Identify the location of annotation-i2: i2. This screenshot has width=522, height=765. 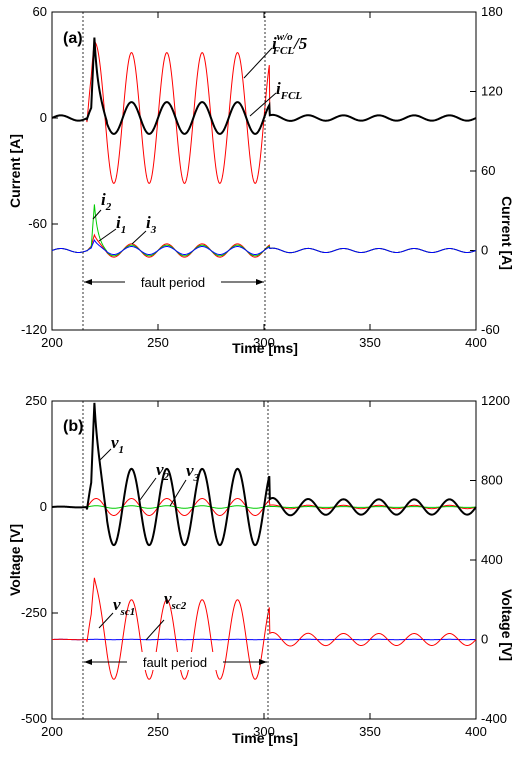
(102, 205).